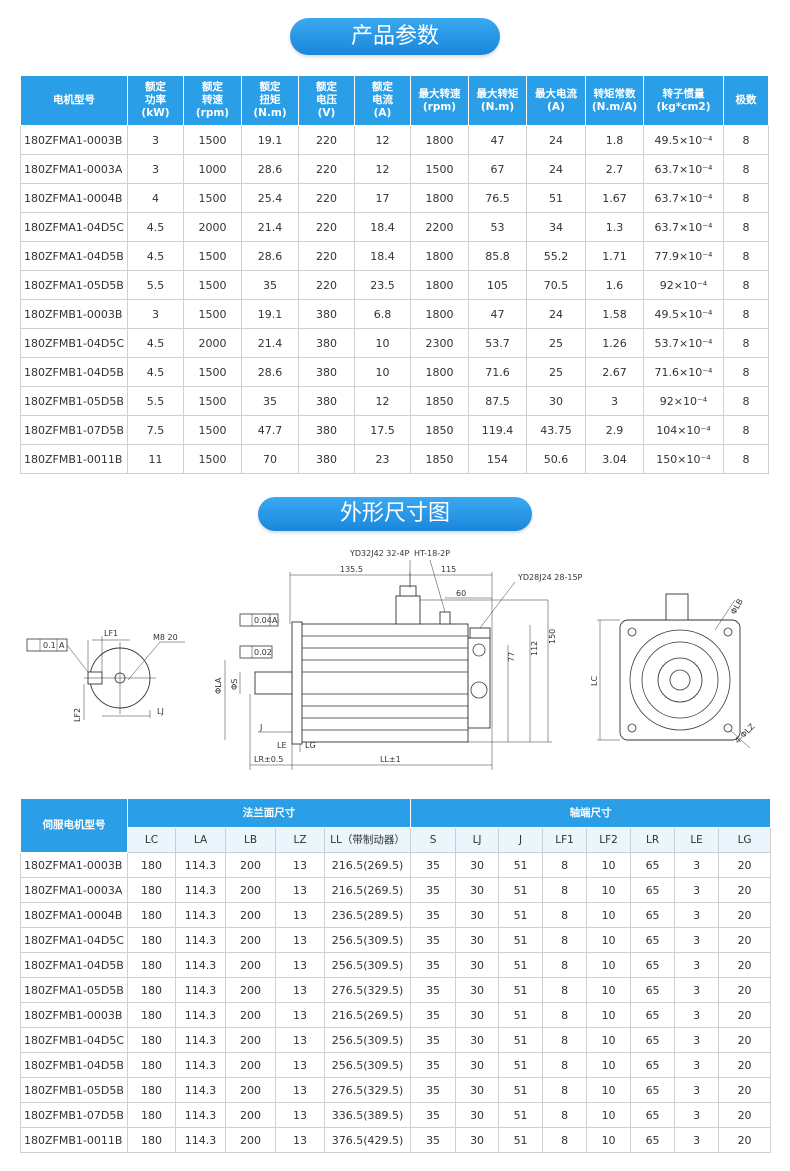 This screenshot has width=790, height=1171. What do you see at coordinates (439, 227) in the screenshot?
I see `table-cell: 2200` at bounding box center [439, 227].